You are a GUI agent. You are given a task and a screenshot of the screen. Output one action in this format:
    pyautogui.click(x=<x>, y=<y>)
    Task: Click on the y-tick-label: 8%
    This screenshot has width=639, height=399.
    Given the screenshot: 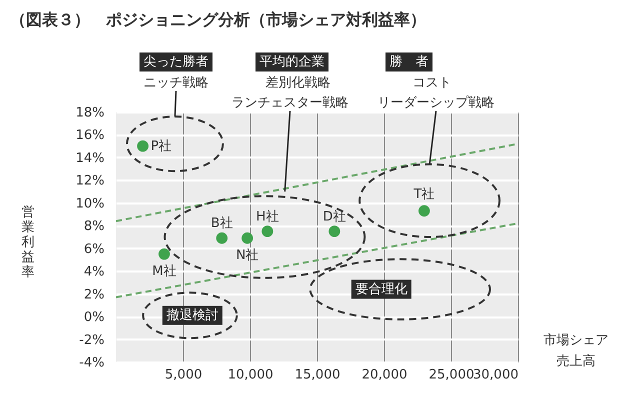 What is the action you would take?
    pyautogui.click(x=94, y=226)
    